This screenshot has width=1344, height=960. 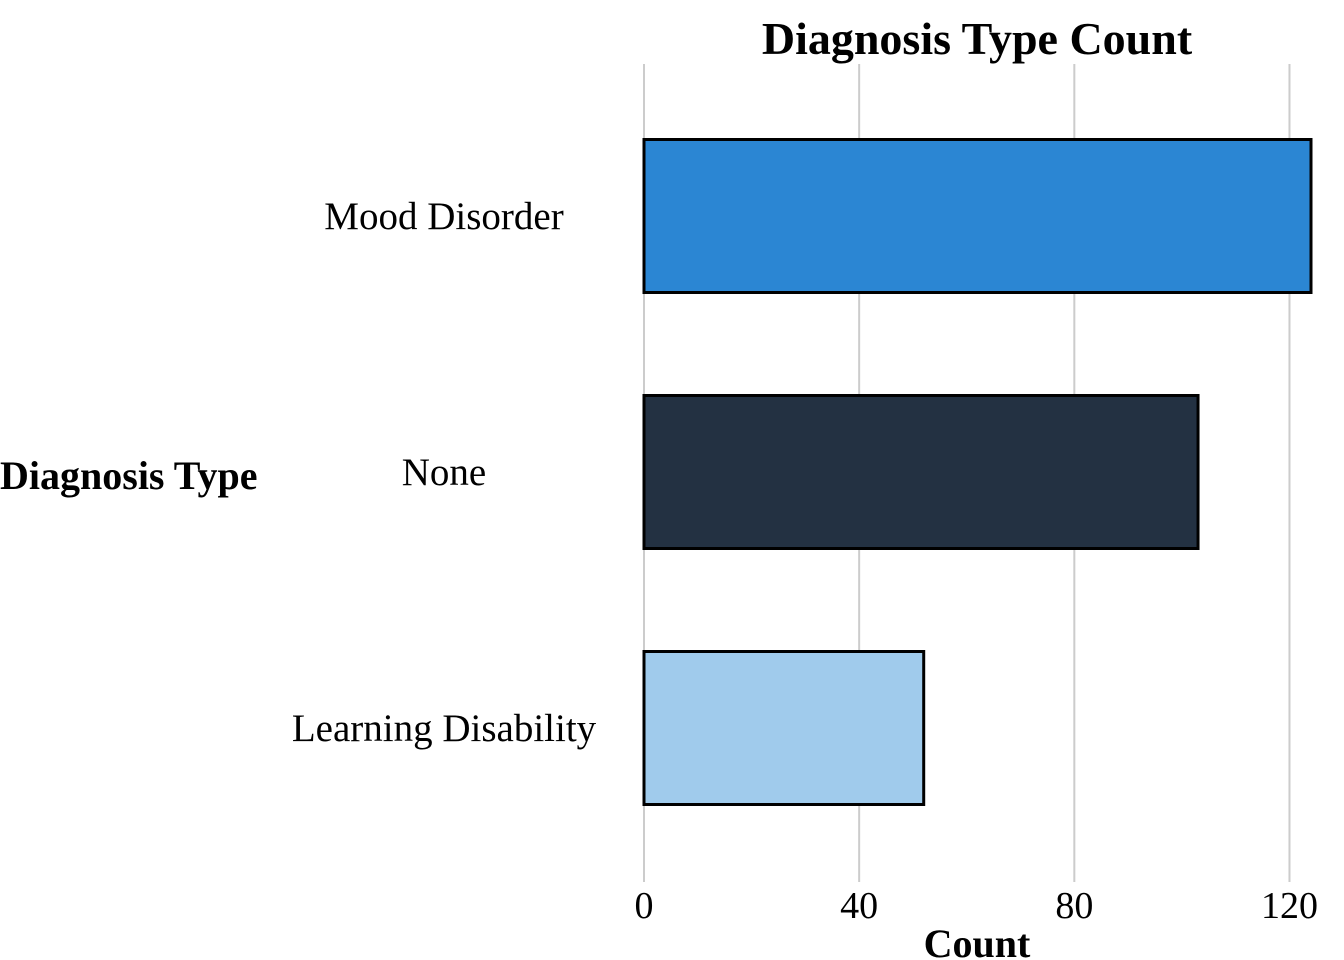 I want to click on bar-none, so click(x=921, y=472).